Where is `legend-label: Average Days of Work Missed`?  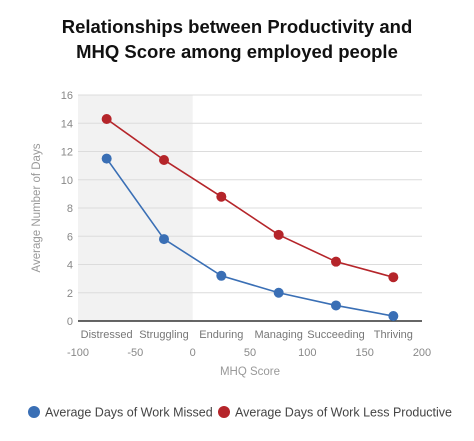 legend-label: Average Days of Work Missed is located at coordinates (129, 413).